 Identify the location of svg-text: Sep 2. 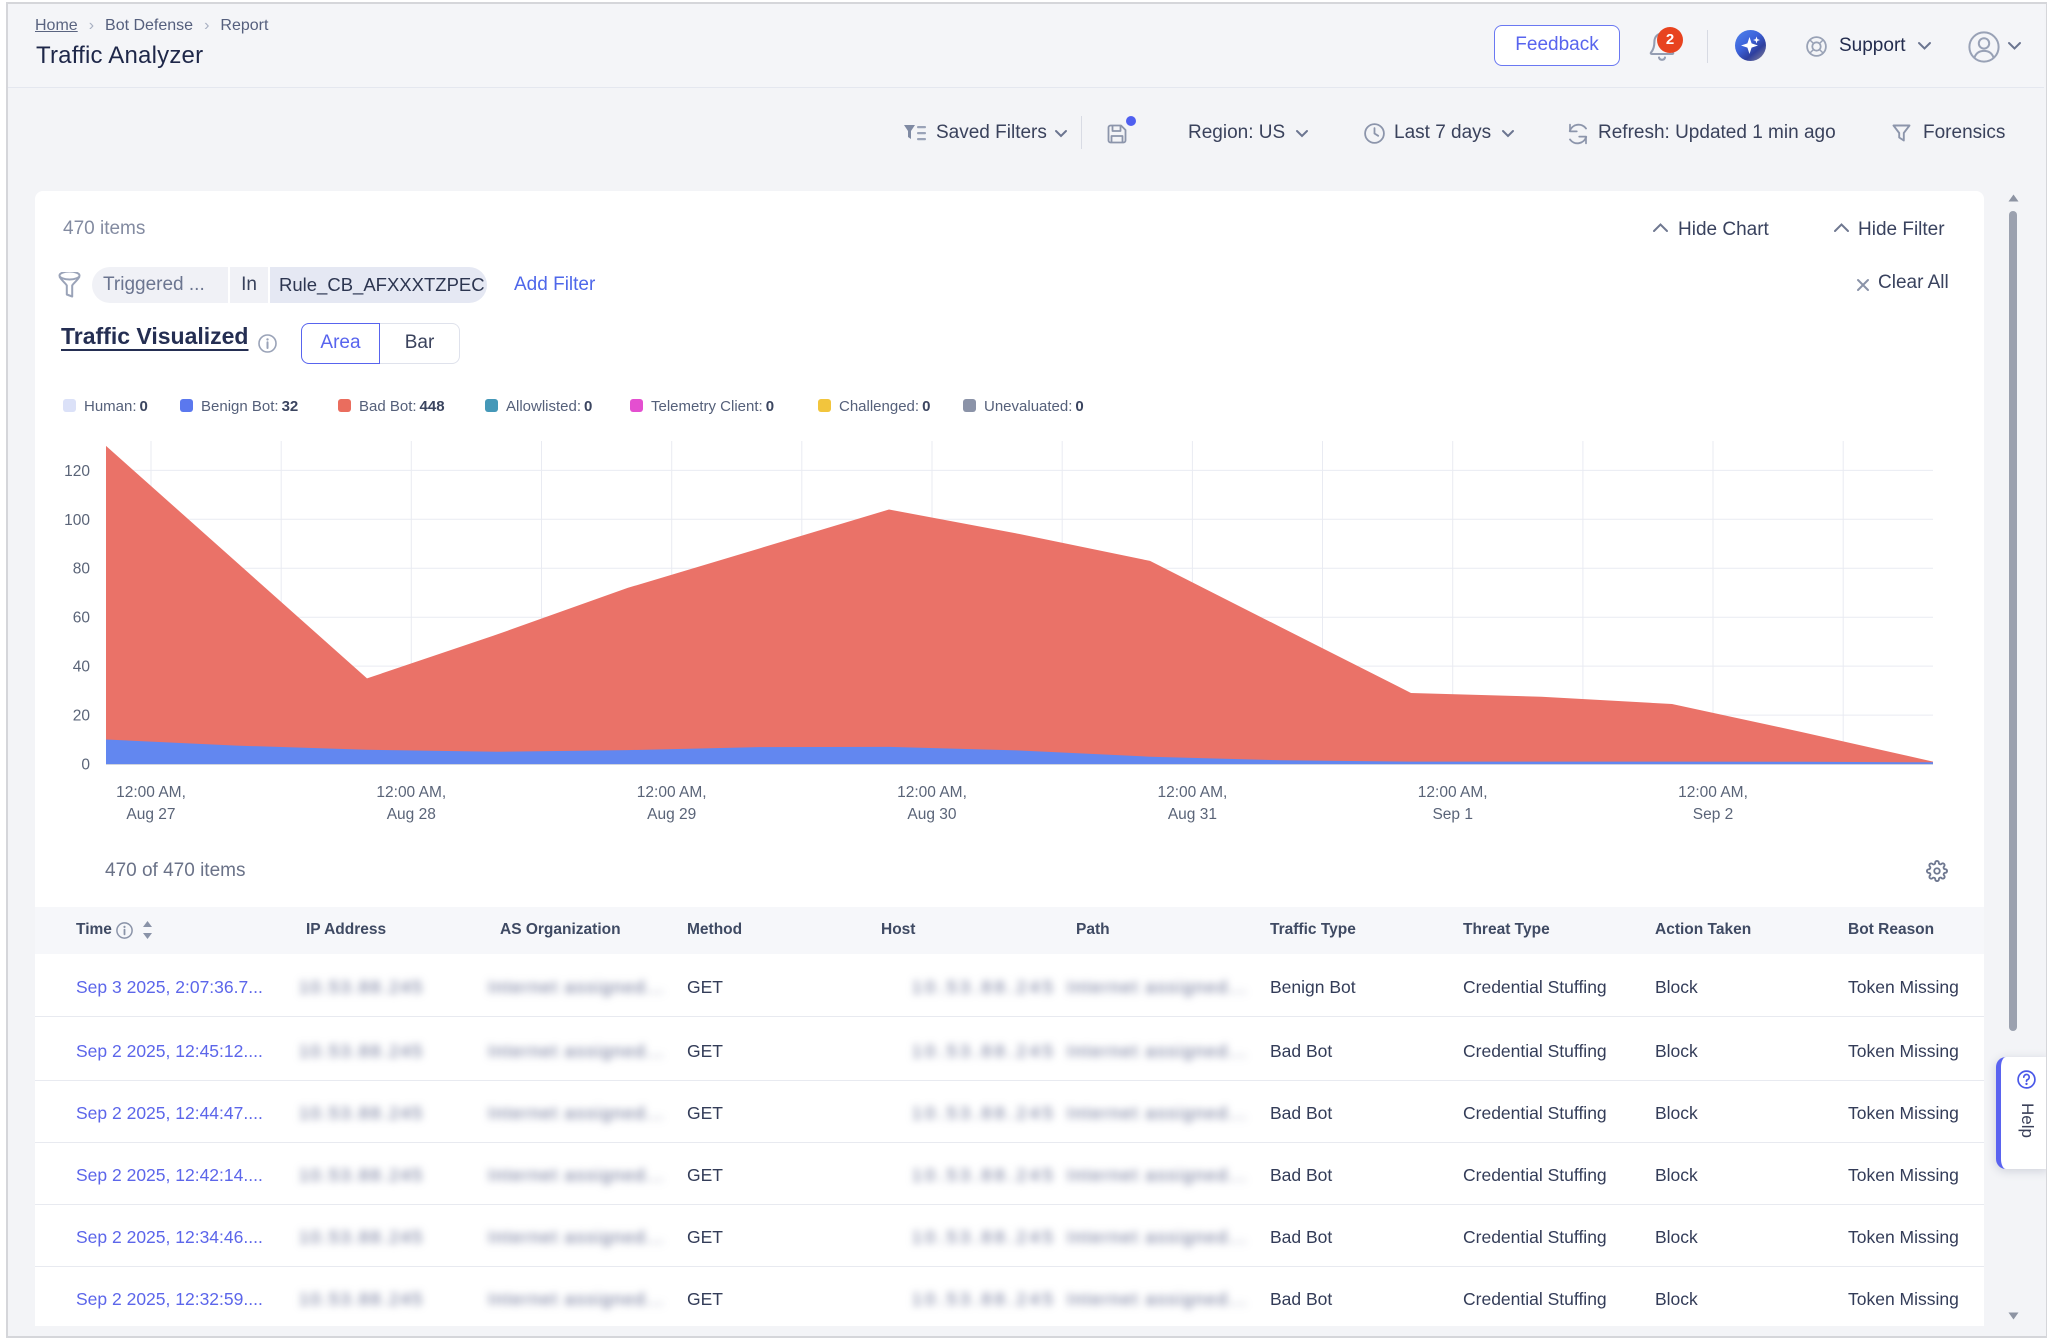
(1713, 814).